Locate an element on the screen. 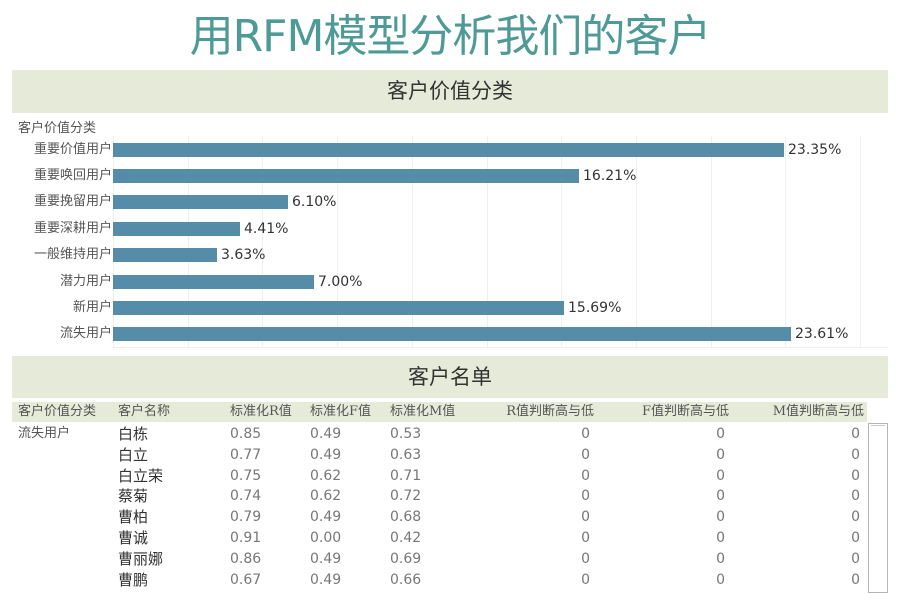 This screenshot has width=900, height=600. value-cell: 0.77 is located at coordinates (246, 454).